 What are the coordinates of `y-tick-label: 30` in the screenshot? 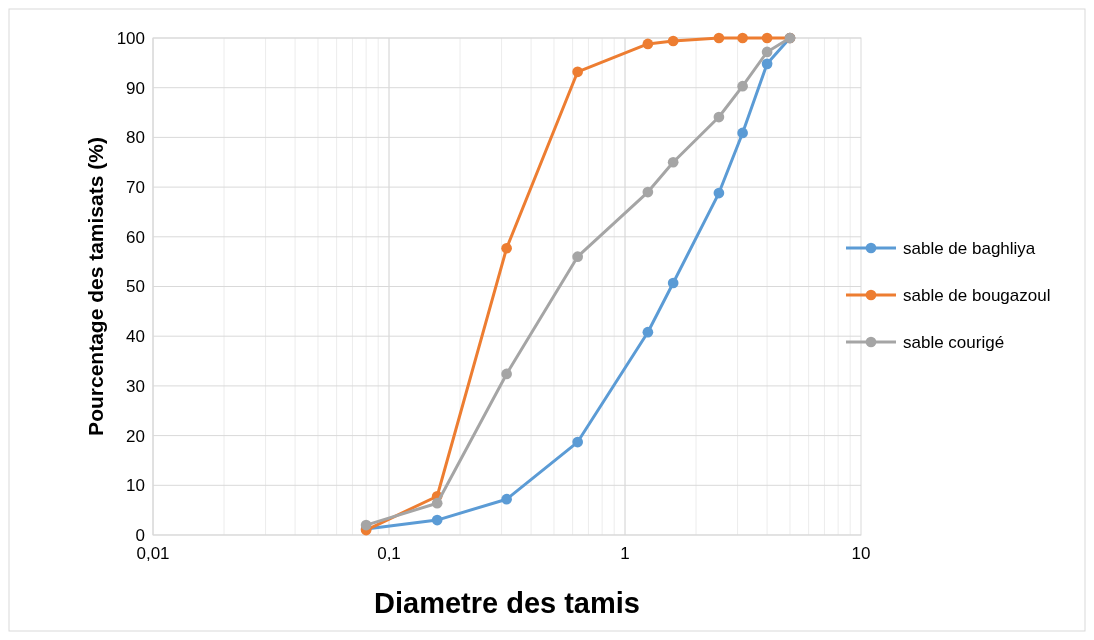 It's located at (135, 386).